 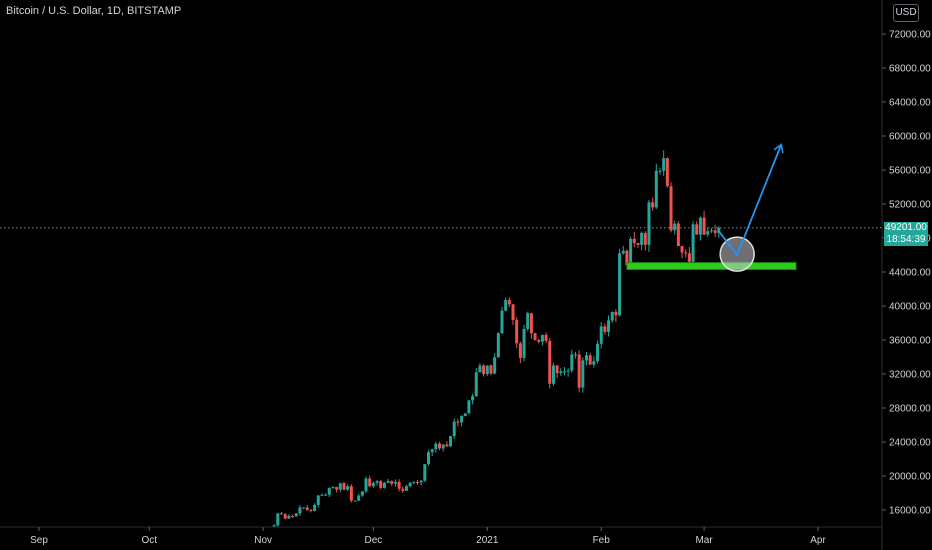 I want to click on x-tick-label: Oct, so click(x=149, y=540).